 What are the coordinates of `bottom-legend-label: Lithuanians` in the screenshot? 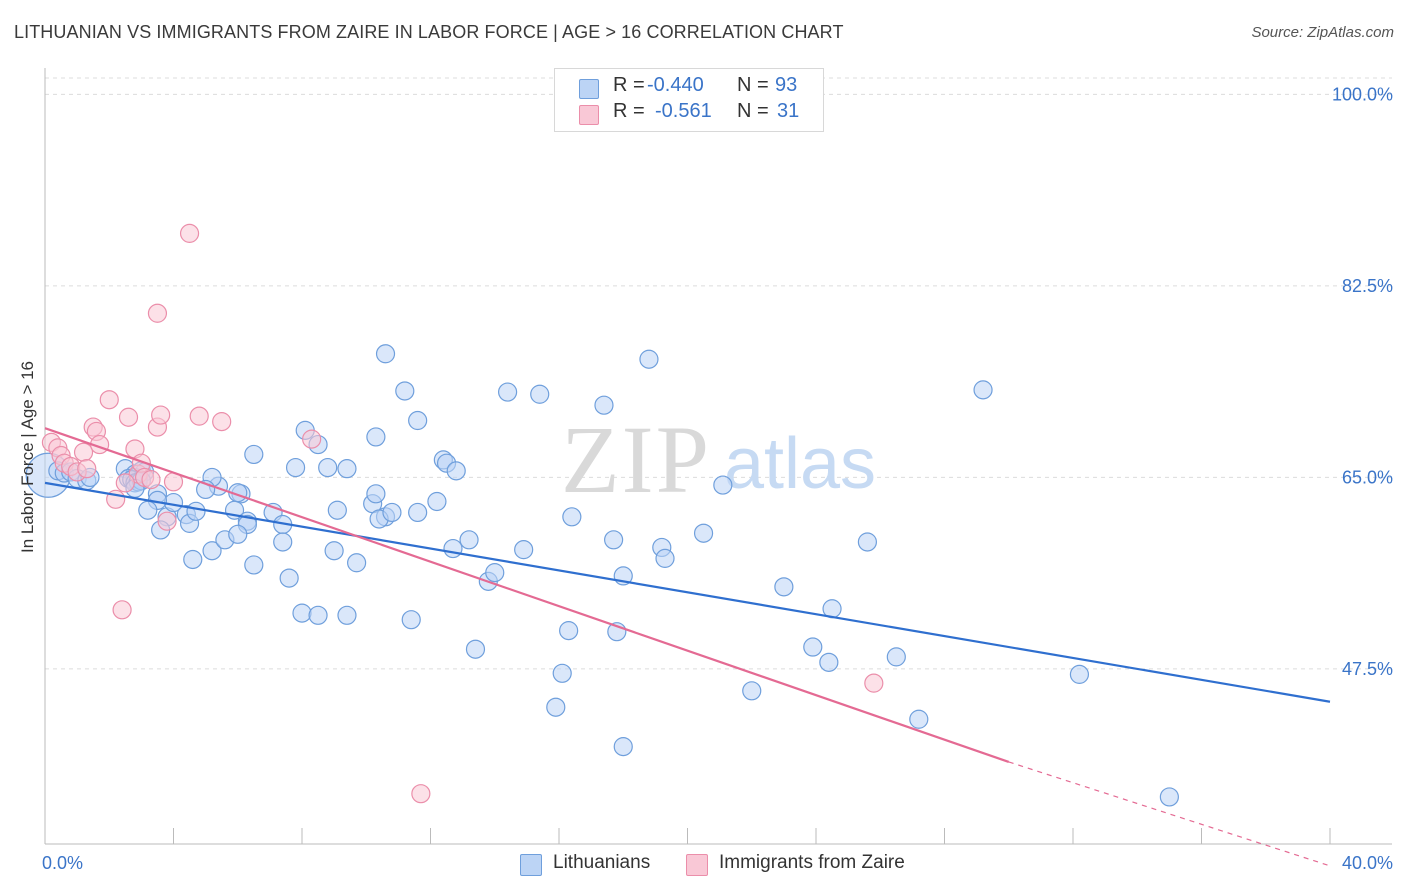 It's located at (602, 862).